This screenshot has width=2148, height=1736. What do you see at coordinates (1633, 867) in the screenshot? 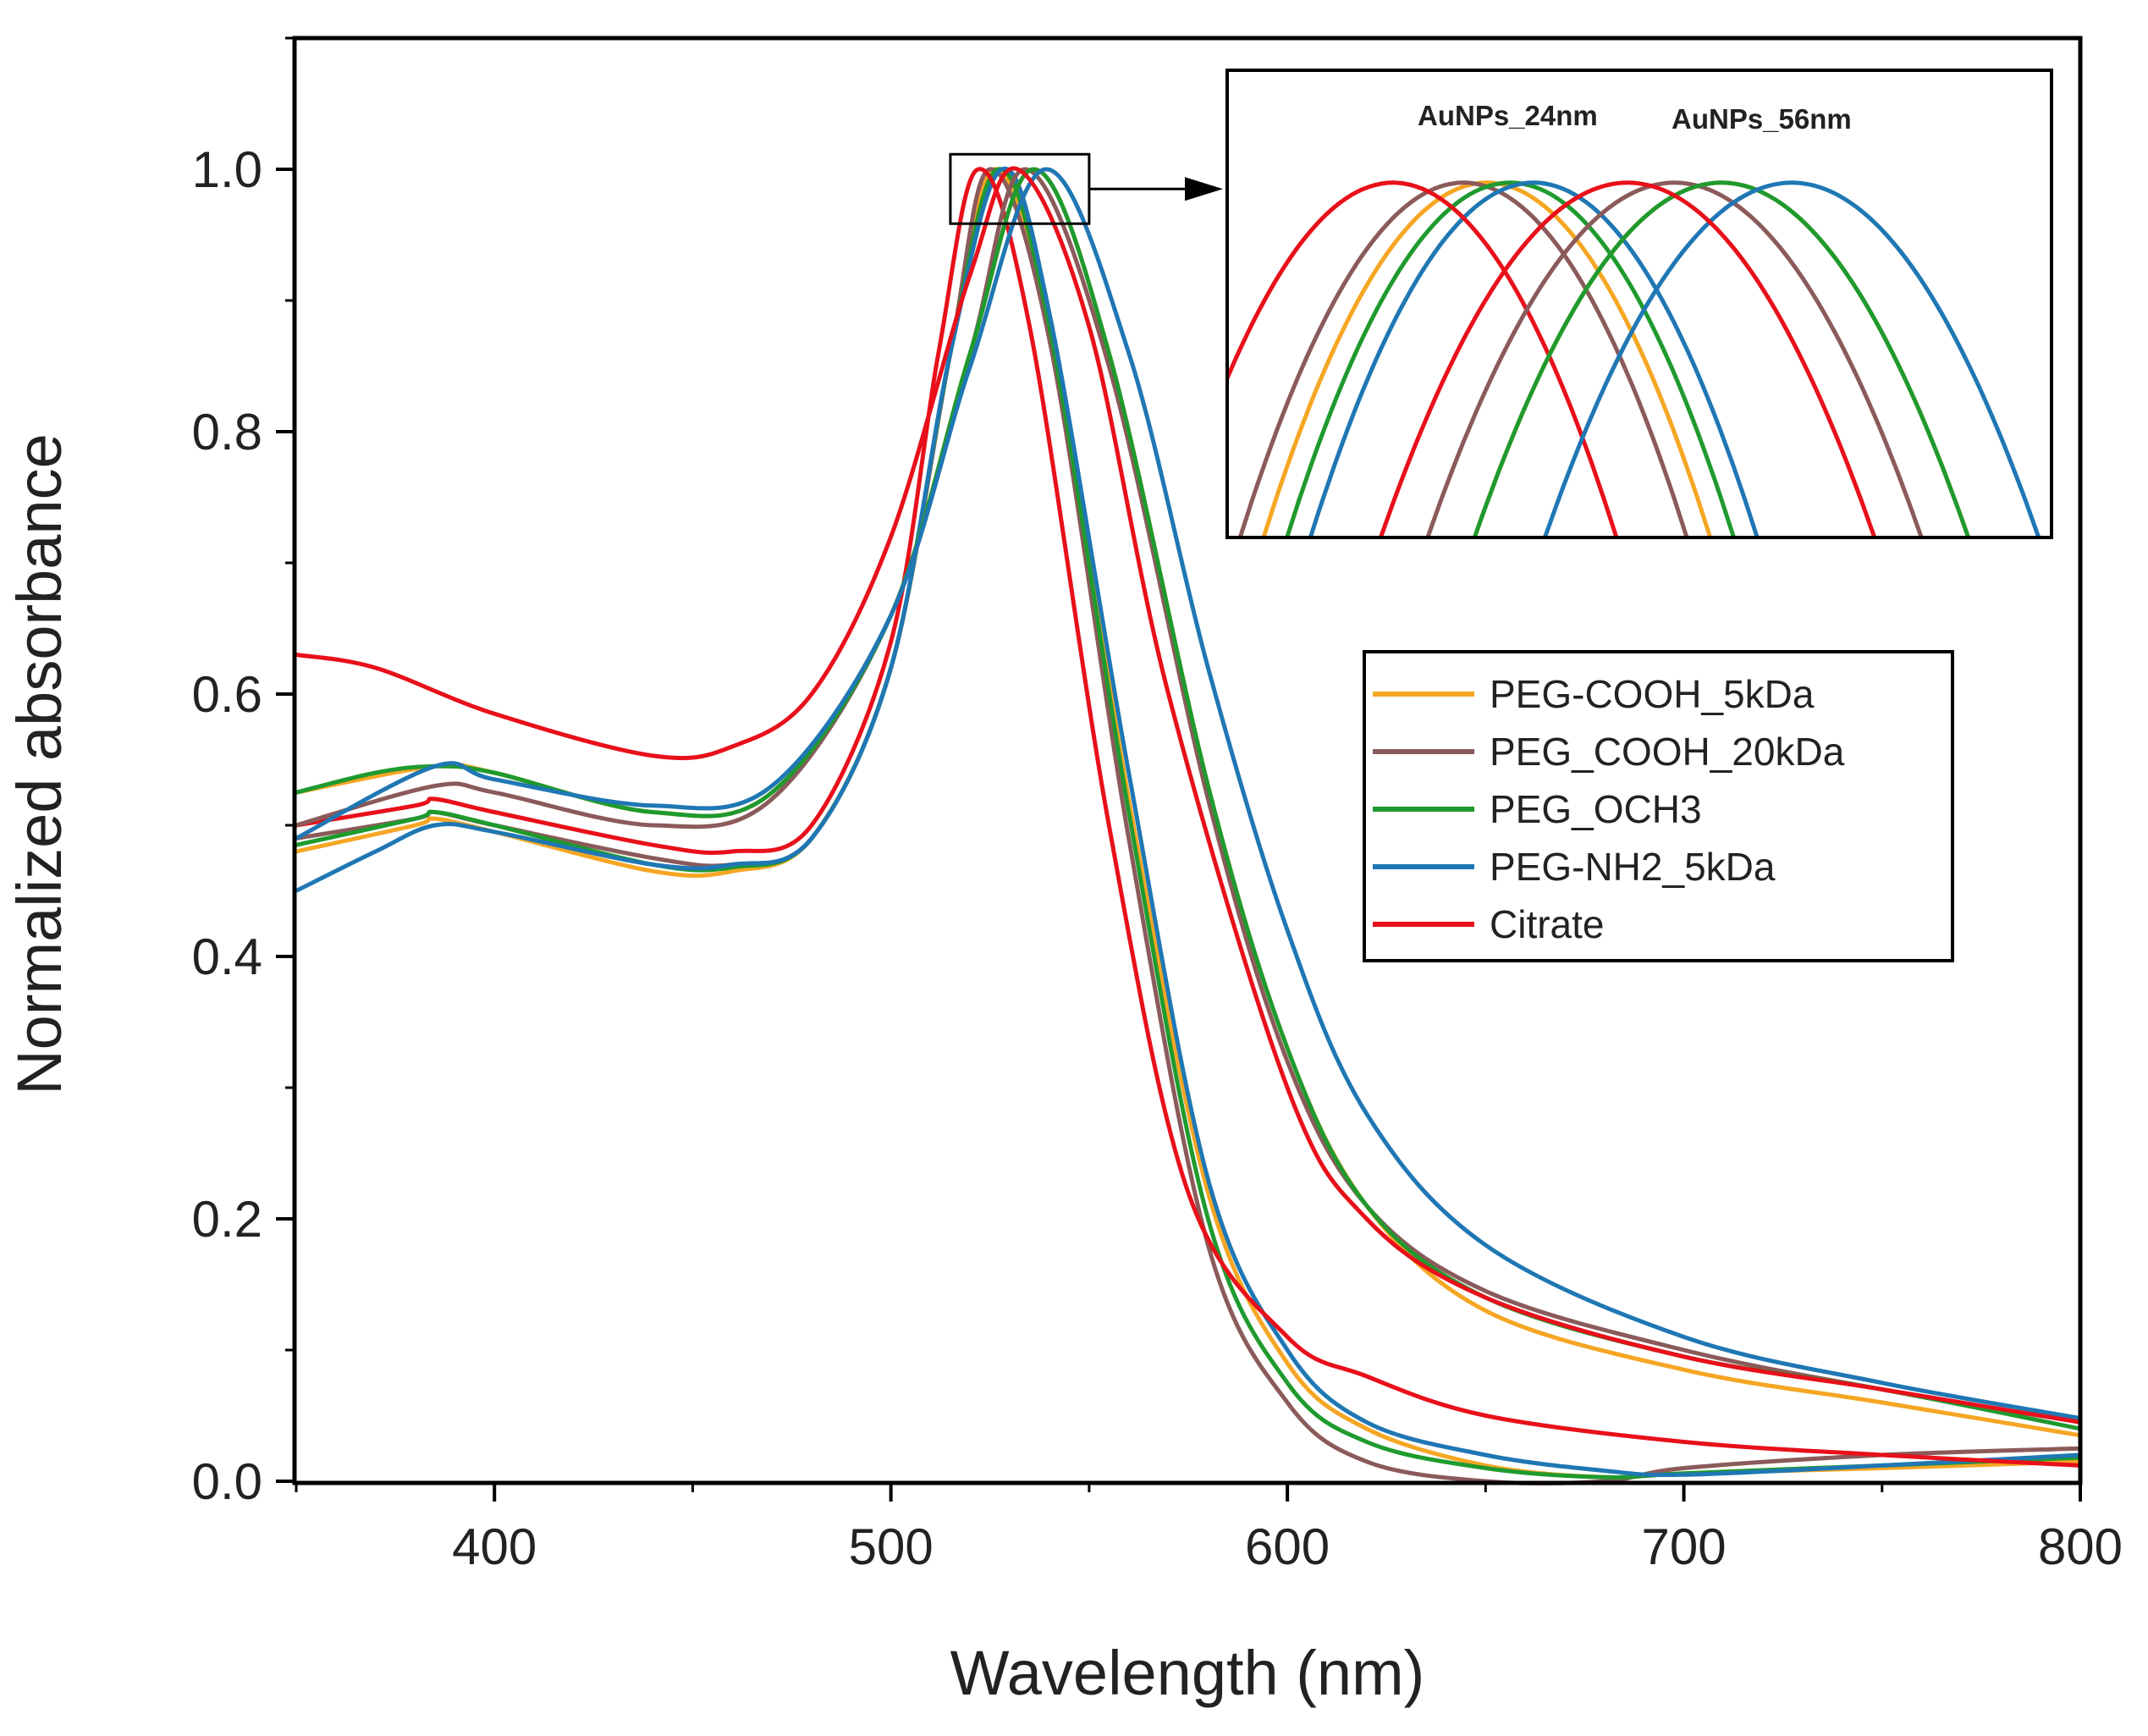
I see `legend-label-peg-nh2-5kda: PEG-NH2_5kDa` at bounding box center [1633, 867].